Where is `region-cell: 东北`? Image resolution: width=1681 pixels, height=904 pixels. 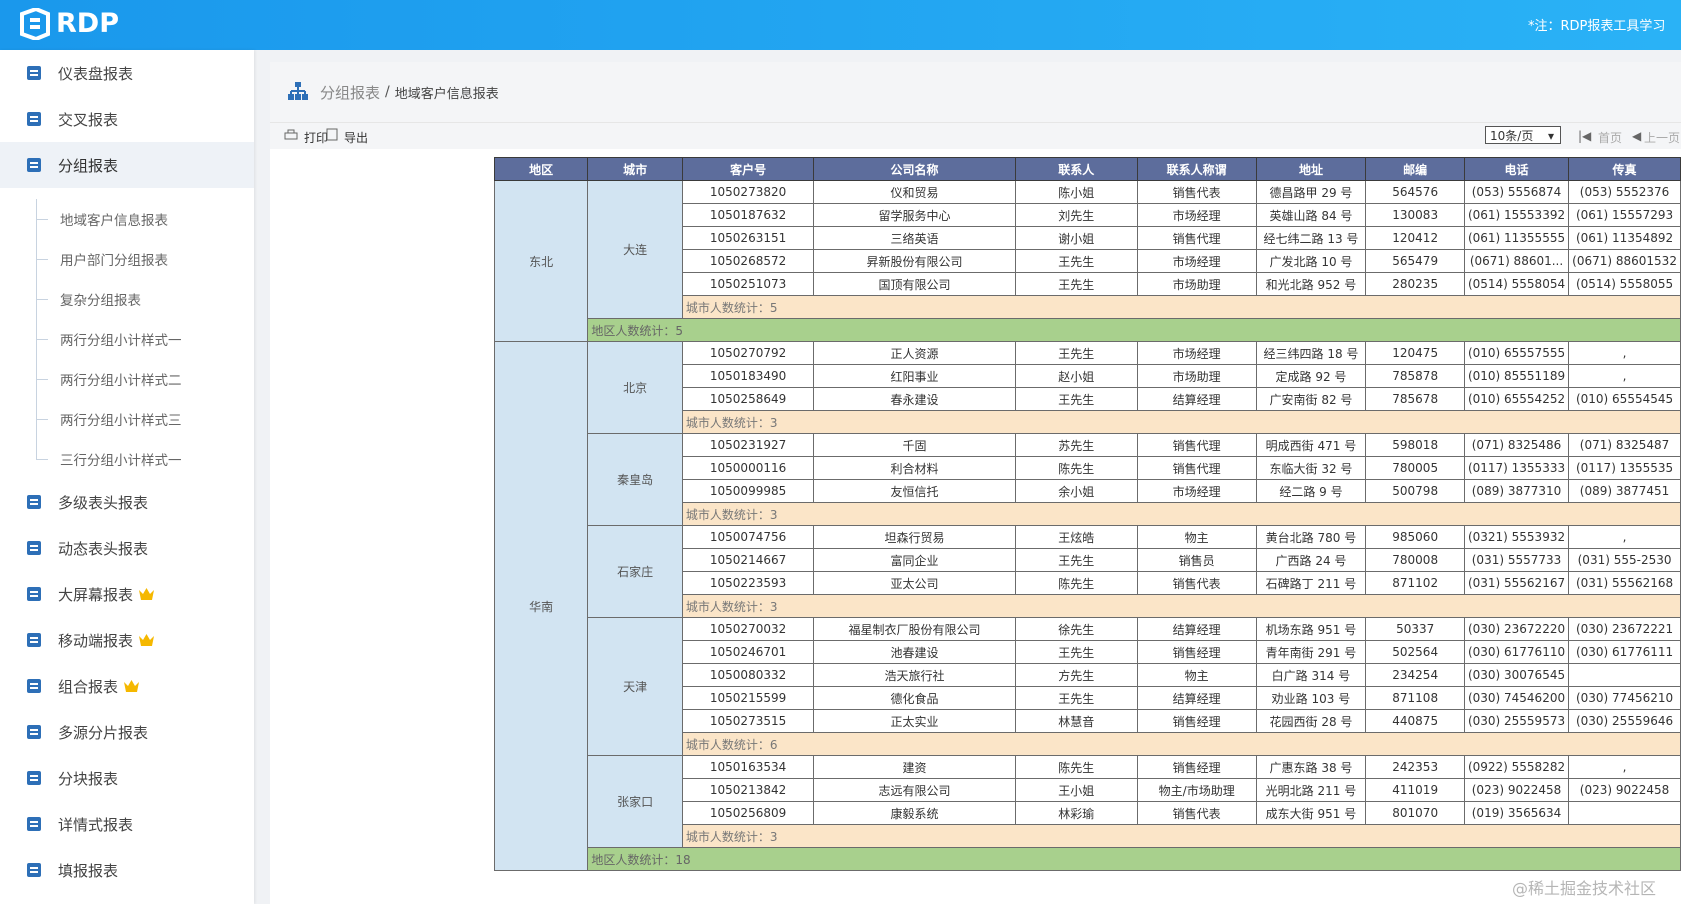 region-cell: 东北 is located at coordinates (541, 261).